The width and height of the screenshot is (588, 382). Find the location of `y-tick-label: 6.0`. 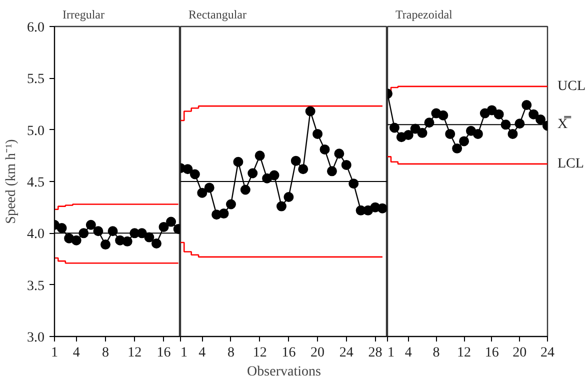

y-tick-label: 6.0 is located at coordinates (35, 28).